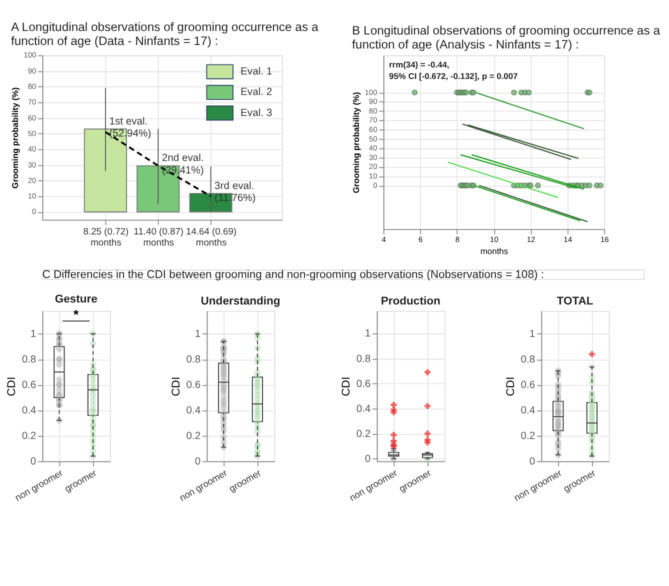  What do you see at coordinates (604, 239) in the screenshot?
I see `x-tick-label: 16` at bounding box center [604, 239].